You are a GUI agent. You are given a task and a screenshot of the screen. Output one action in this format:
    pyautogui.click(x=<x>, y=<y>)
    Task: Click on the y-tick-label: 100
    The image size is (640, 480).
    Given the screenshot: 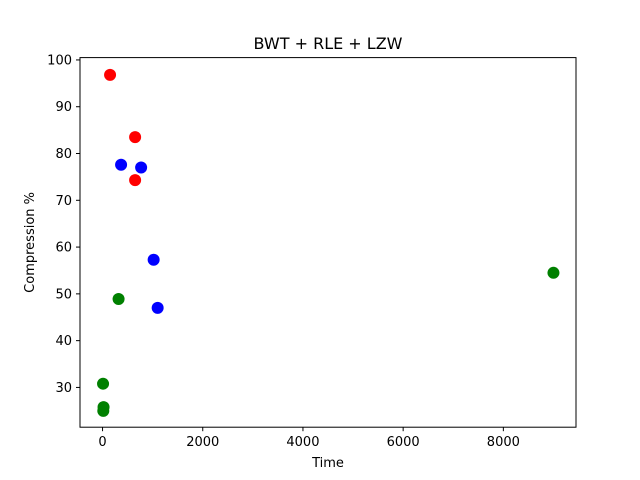 What is the action you would take?
    pyautogui.click(x=59, y=60)
    